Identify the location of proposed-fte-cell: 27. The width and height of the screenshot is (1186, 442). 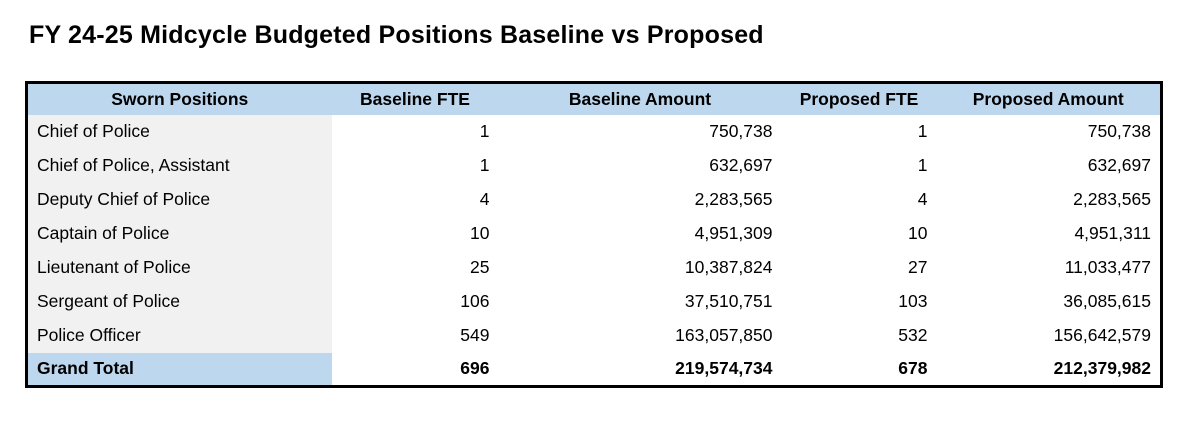
(859, 267).